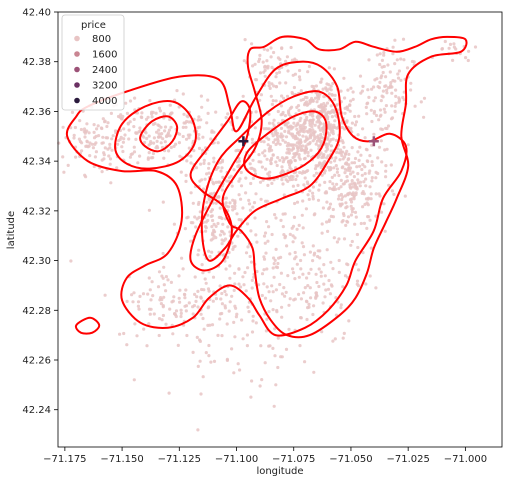  What do you see at coordinates (36, 211) in the screenshot?
I see `y-tick-label: 42.32` at bounding box center [36, 211].